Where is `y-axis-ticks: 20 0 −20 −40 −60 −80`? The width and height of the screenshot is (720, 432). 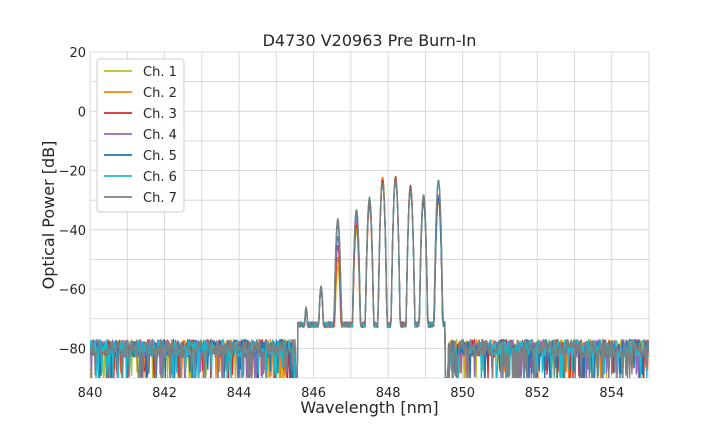 y-axis-ticks: 20 0 −20 −40 −60 −80 is located at coordinates (72, 201).